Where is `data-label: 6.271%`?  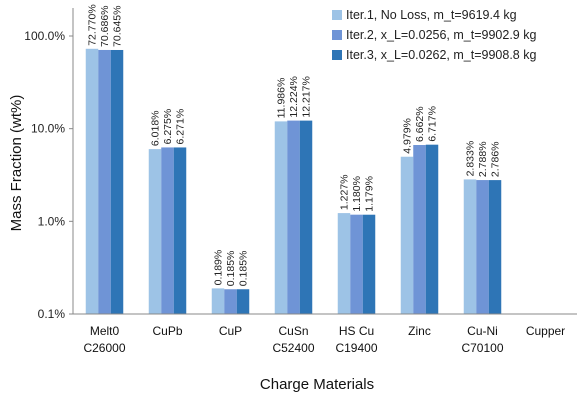 data-label: 6.271% is located at coordinates (181, 127).